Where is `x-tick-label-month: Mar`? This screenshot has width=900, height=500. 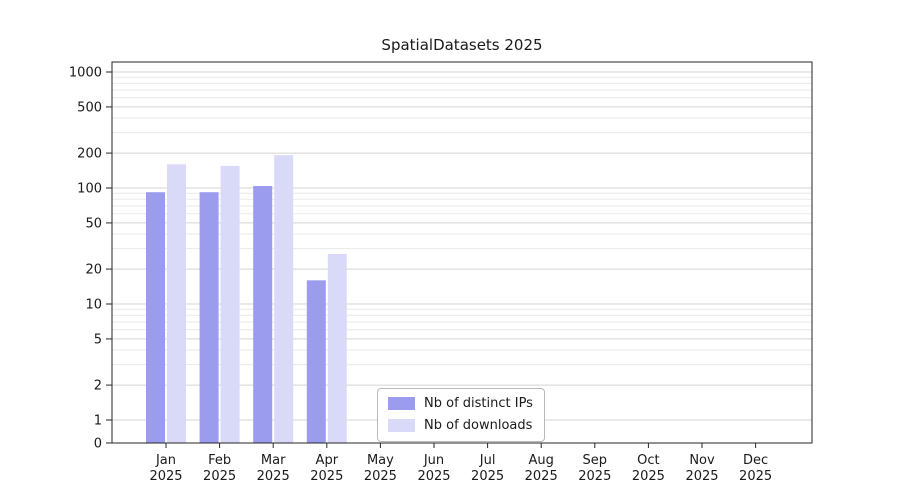 x-tick-label-month: Mar is located at coordinates (273, 460).